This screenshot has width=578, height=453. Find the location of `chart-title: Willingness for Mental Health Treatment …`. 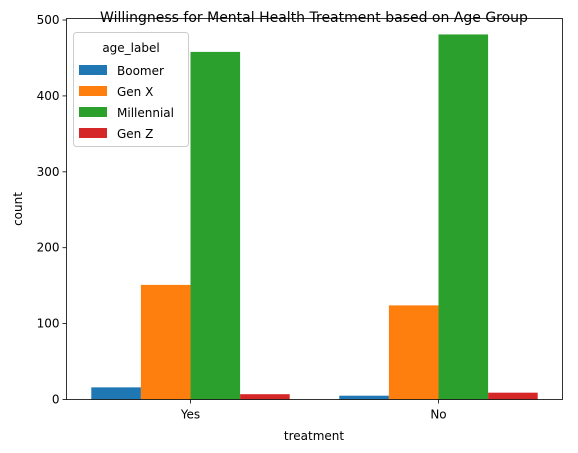

chart-title: Willingness for Mental Health Treatment … is located at coordinates (314, 18).